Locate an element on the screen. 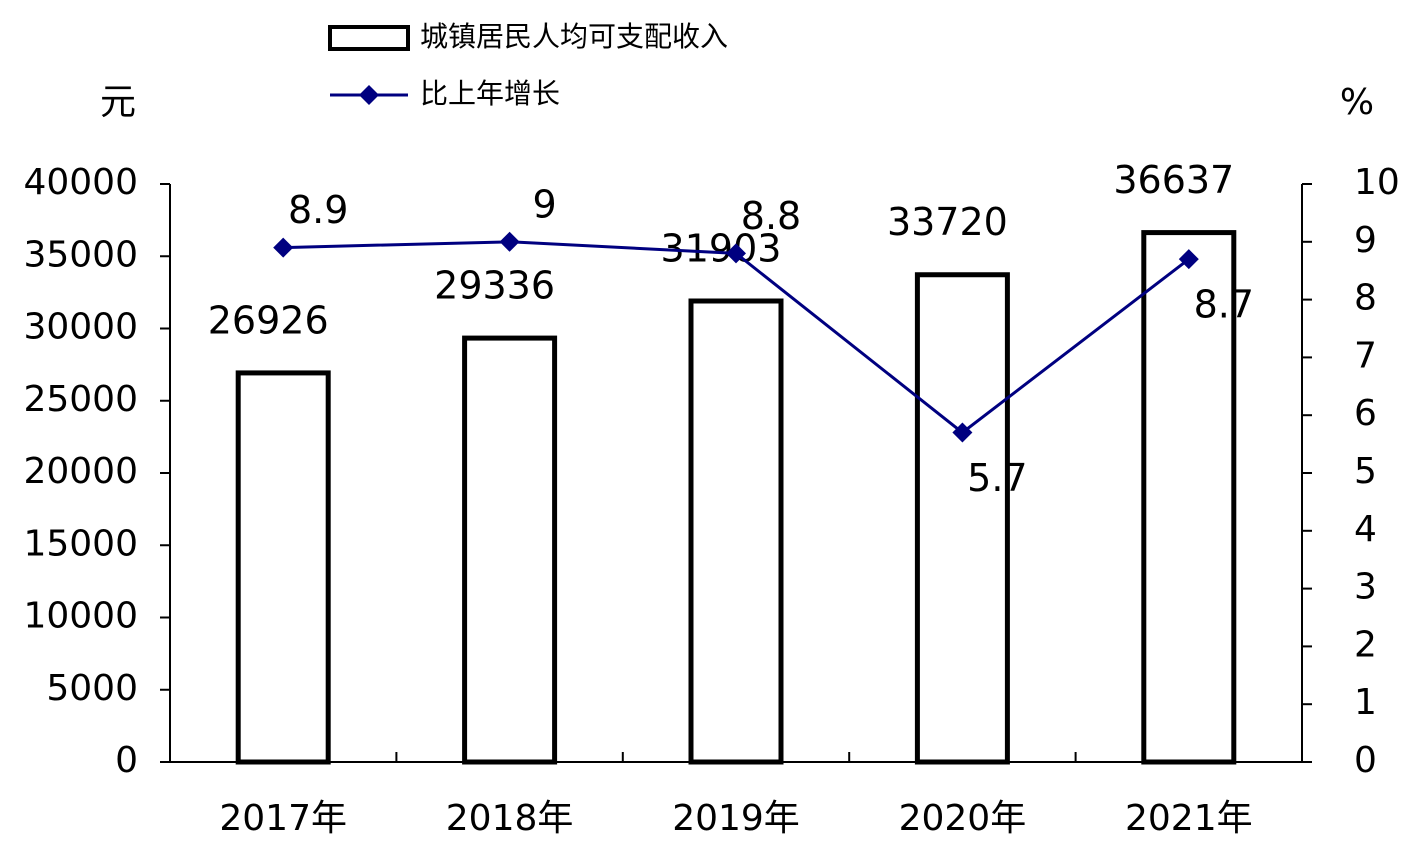 This screenshot has height=854, width=1405. y-tick-label: 5000 is located at coordinates (92, 688).